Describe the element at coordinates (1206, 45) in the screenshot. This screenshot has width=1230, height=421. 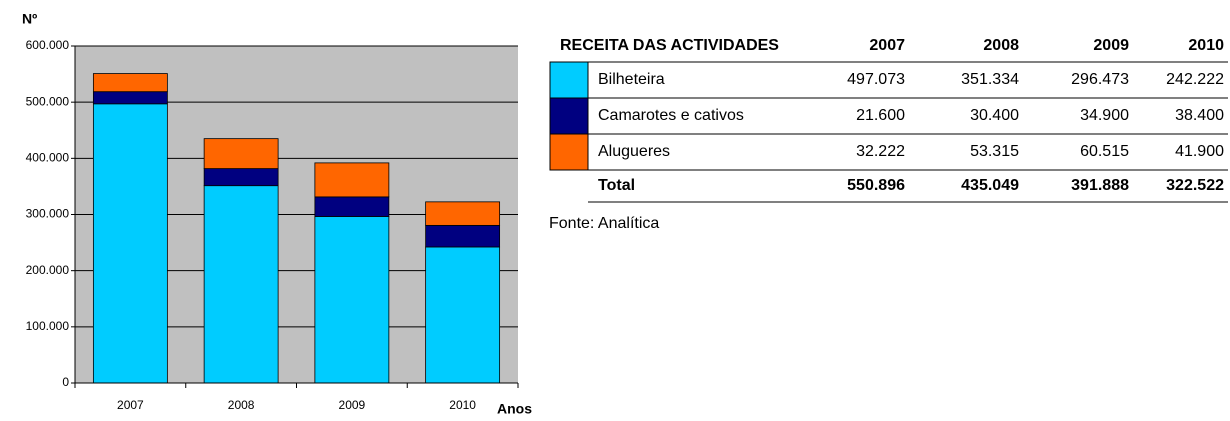
I see `table-year: 2010` at that location.